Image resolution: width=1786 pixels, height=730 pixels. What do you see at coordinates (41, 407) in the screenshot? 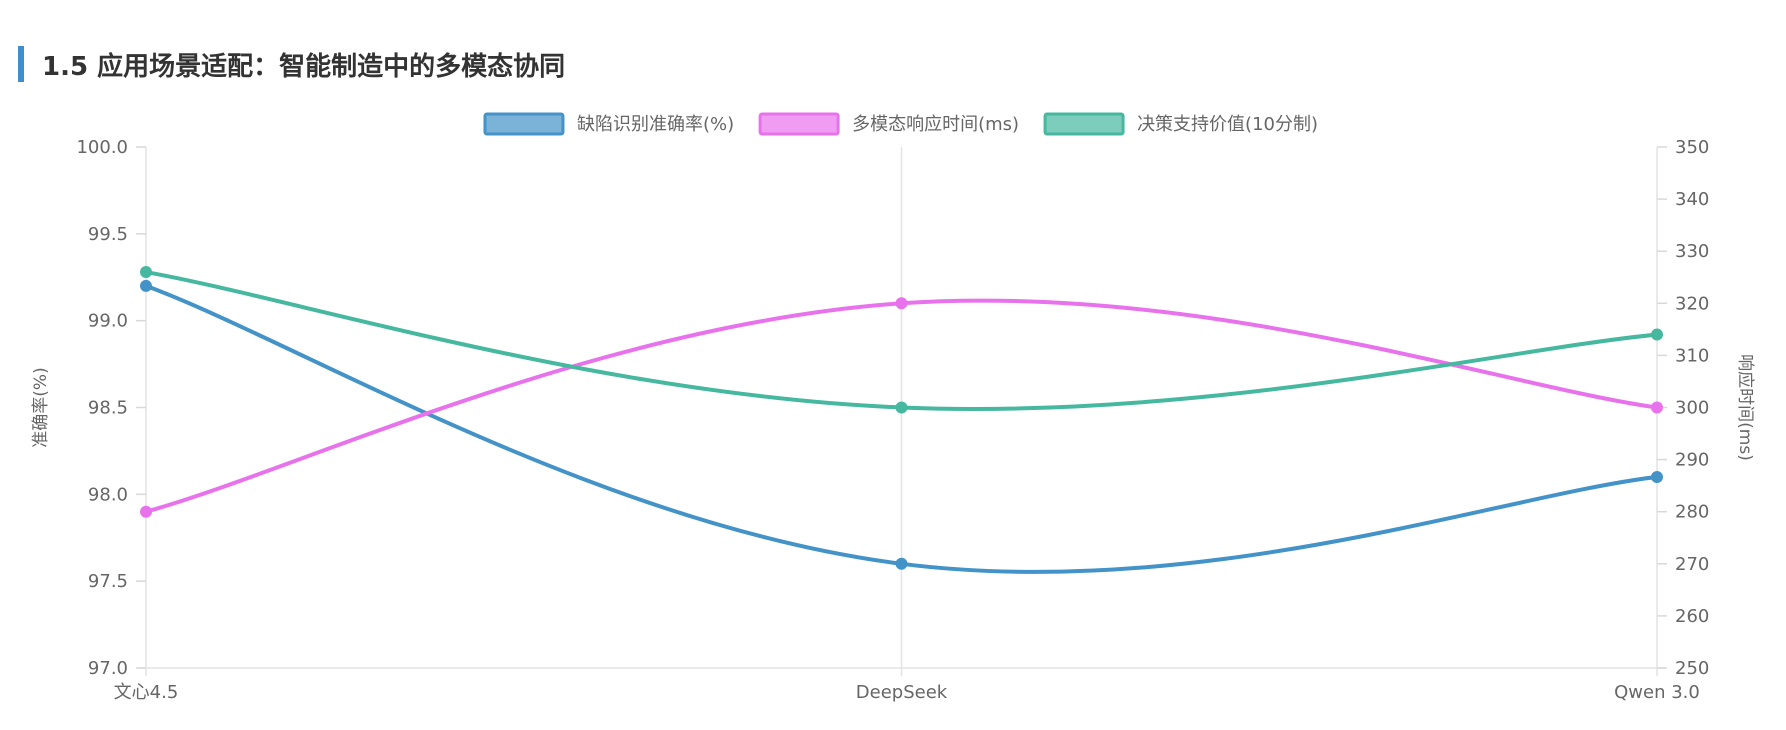
I see `y-left-axis-title: 准确率(%)` at bounding box center [41, 407].